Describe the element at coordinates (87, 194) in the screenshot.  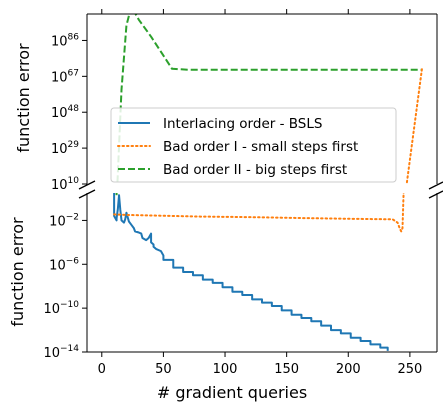
I see `break-mark-left-lower` at that location.